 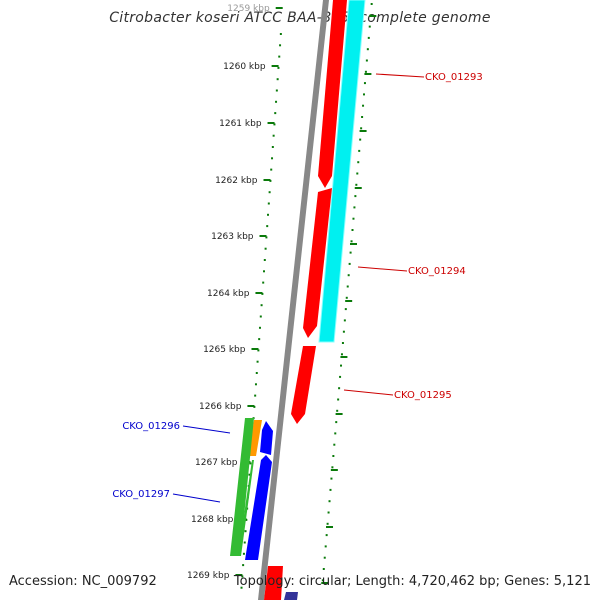 I want to click on accession-text: Accession: NC_009792, so click(x=83, y=581).